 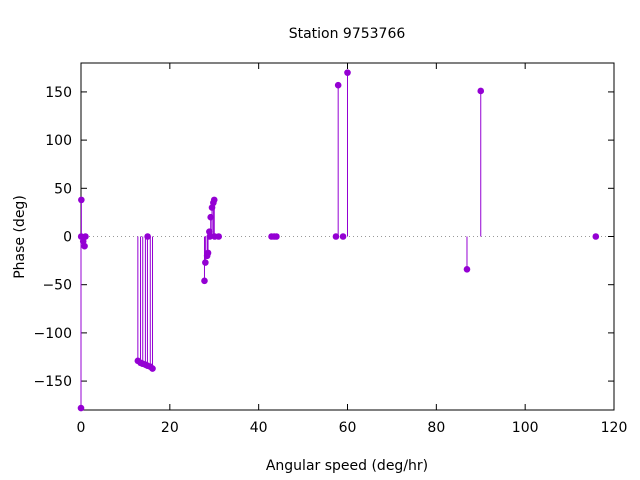 I want to click on y-tick-label-0: −150, so click(x=53, y=382).